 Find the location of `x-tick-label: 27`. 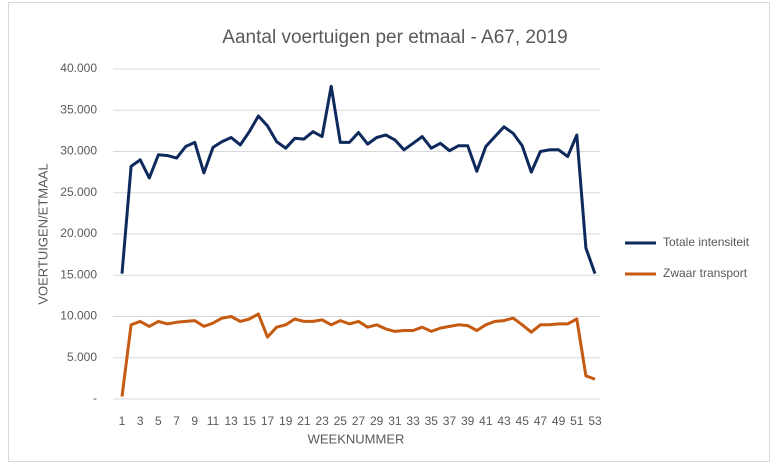

x-tick-label: 27 is located at coordinates (359, 421).